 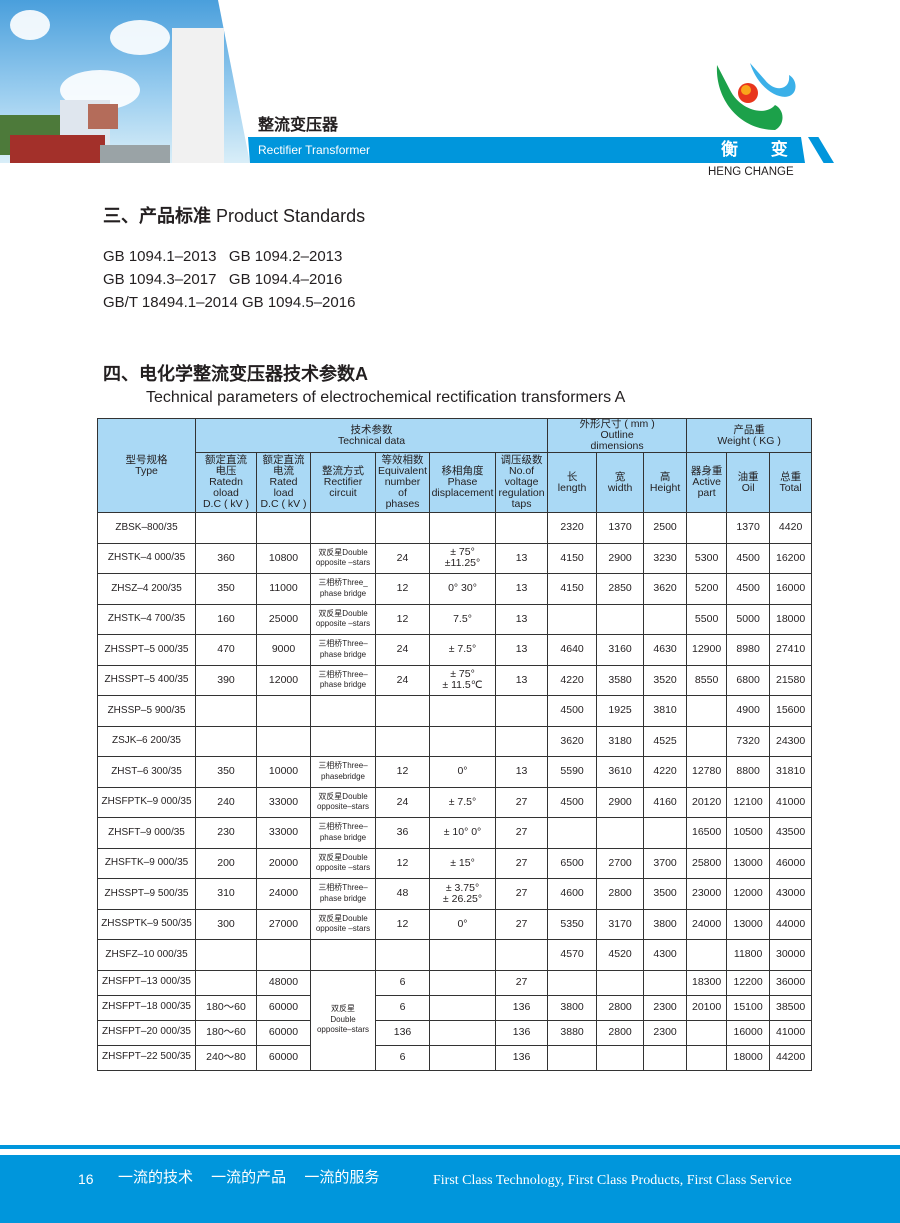 What do you see at coordinates (620, 863) in the screenshot?
I see `table-cell: 2700` at bounding box center [620, 863].